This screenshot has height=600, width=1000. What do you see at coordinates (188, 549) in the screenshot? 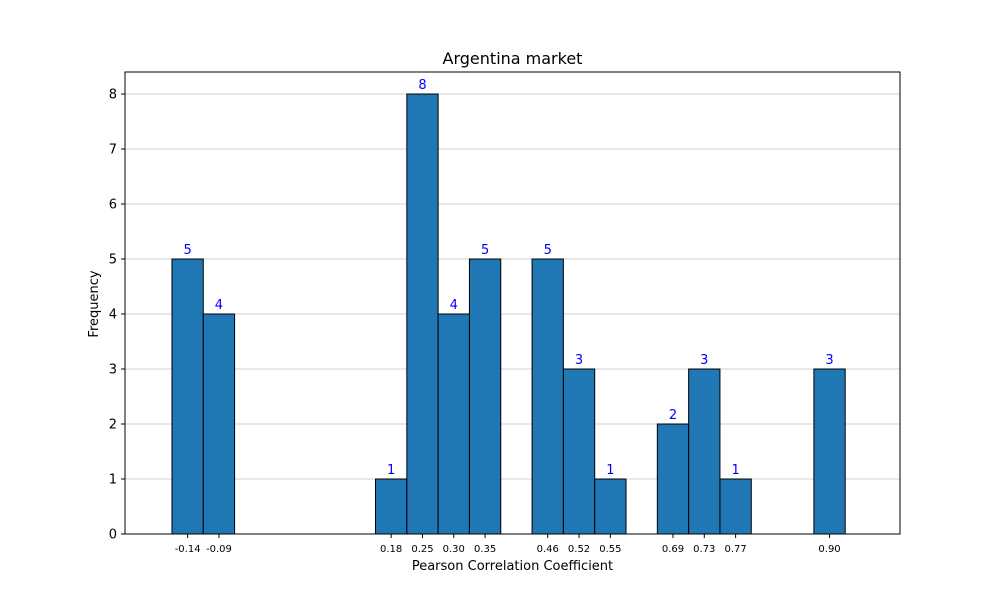
I see `x-tick-label: -0.14` at bounding box center [188, 549].